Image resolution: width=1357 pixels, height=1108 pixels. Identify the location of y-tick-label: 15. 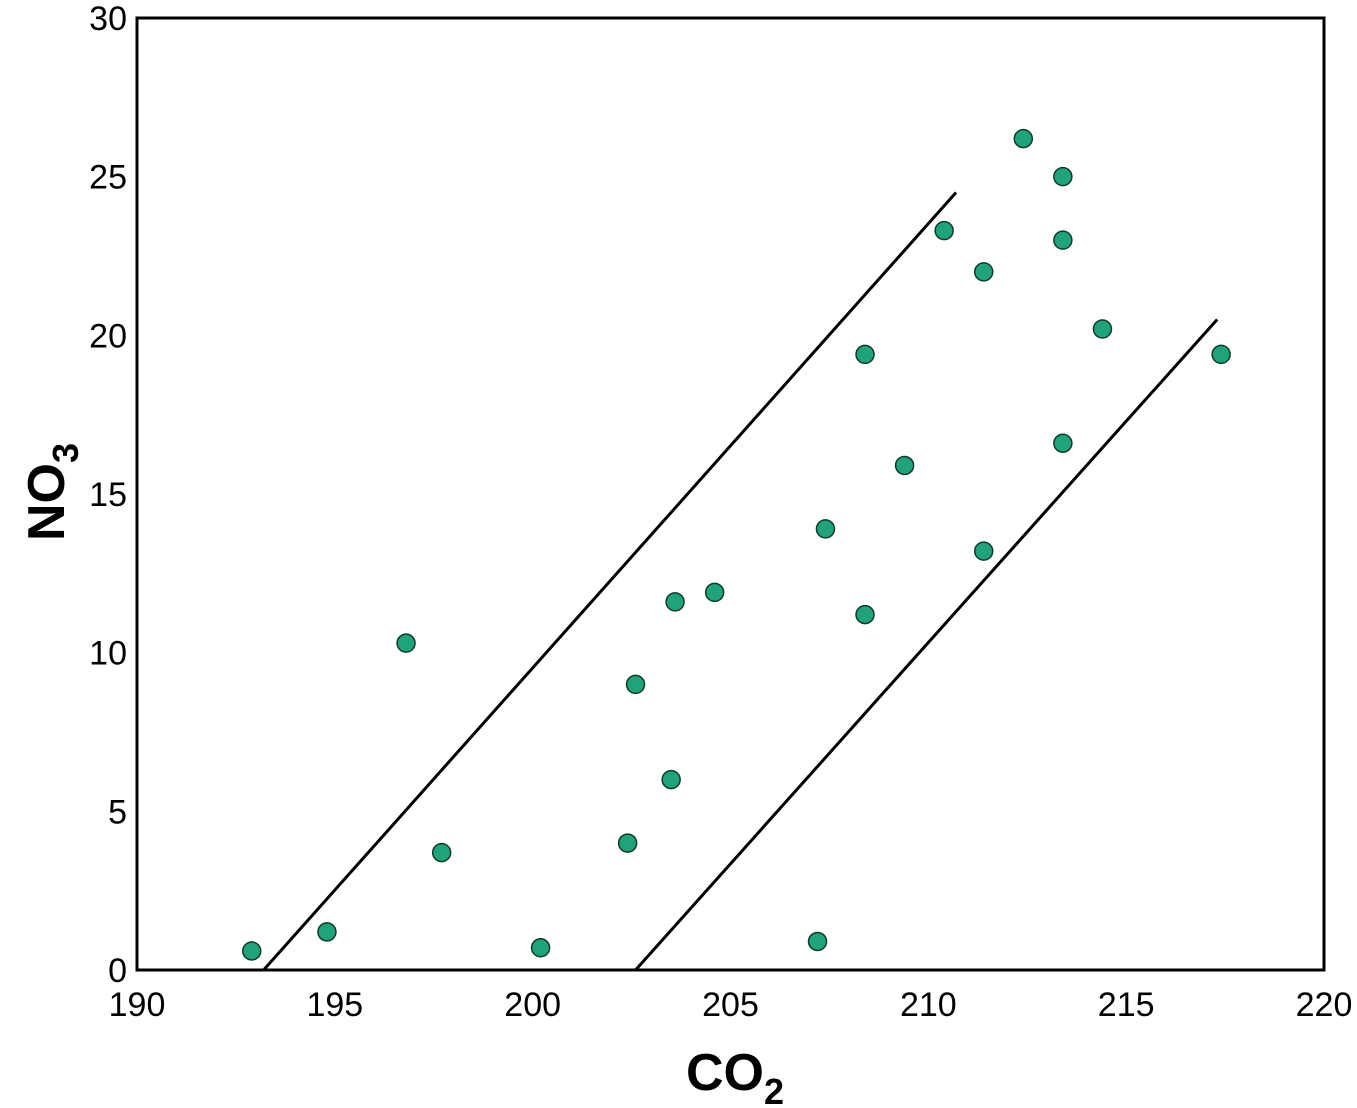
(108, 495).